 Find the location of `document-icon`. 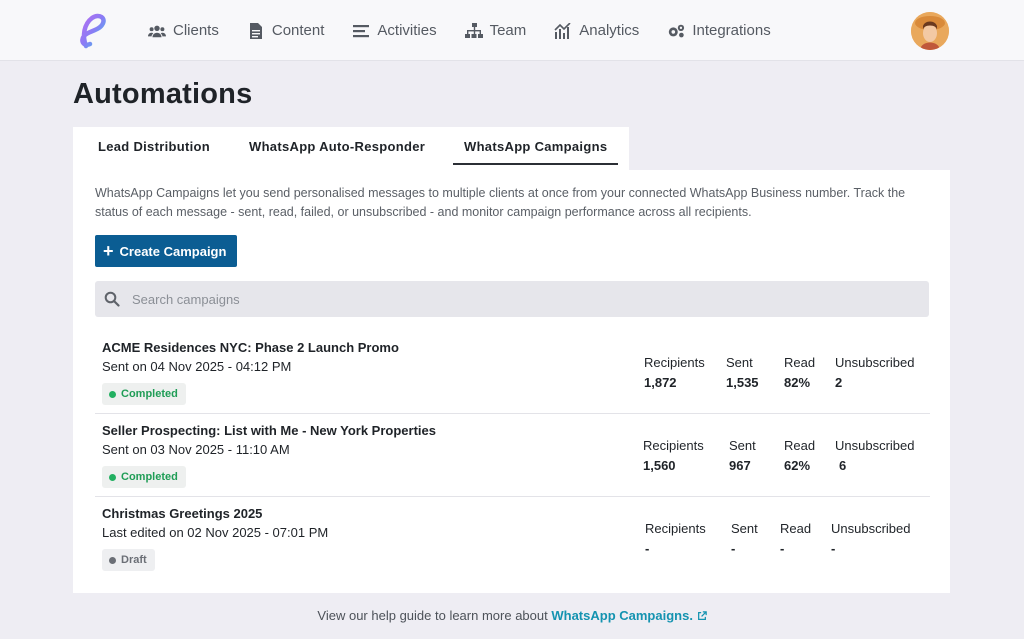

document-icon is located at coordinates (255, 30).